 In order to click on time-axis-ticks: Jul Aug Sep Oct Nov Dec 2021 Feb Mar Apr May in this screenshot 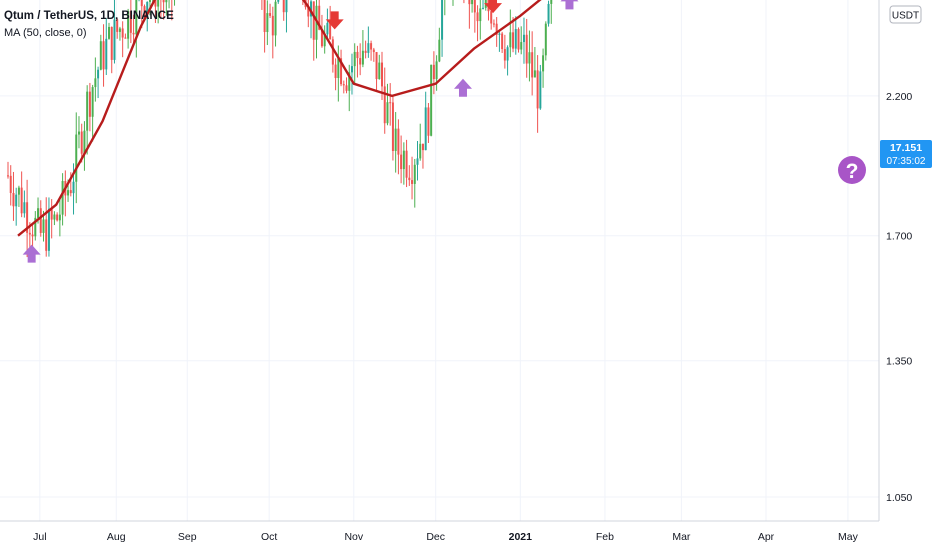, I will do `click(445, 537)`.